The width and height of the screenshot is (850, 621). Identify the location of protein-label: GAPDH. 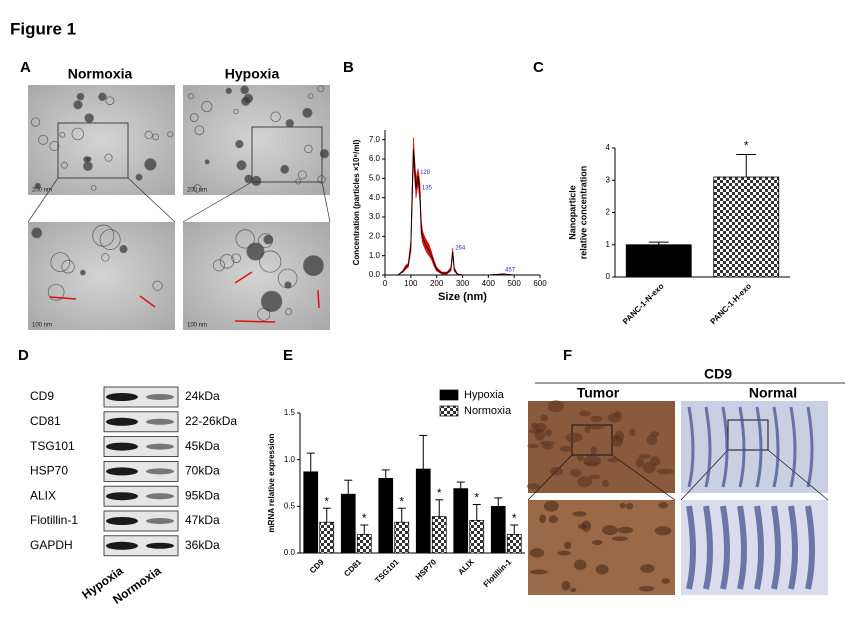
(51, 545).